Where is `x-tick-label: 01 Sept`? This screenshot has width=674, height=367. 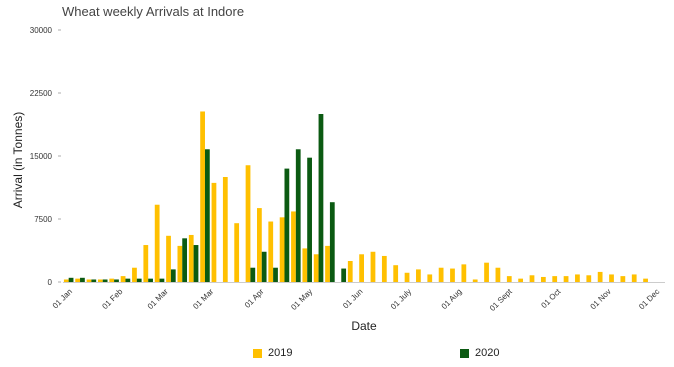 x-tick-label: 01 Sept is located at coordinates (501, 300).